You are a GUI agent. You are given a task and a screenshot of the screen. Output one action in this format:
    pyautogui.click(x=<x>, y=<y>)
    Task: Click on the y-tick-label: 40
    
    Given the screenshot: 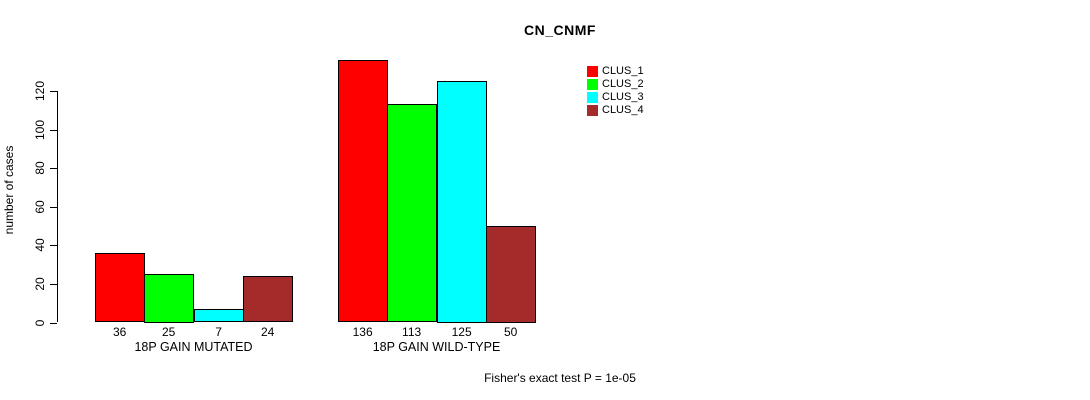 What is the action you would take?
    pyautogui.click(x=40, y=245)
    